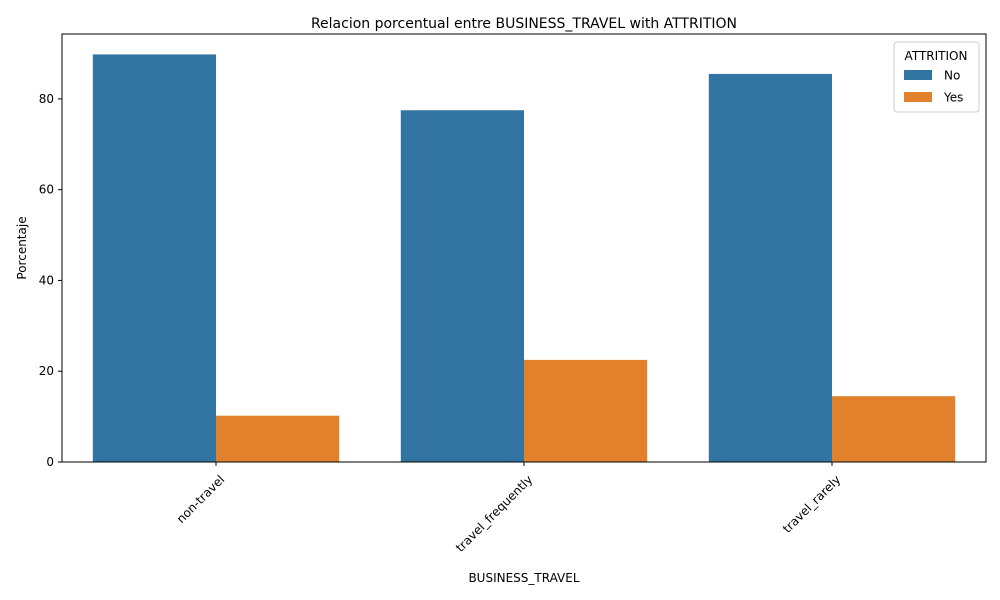  I want to click on y-axis-label: Porcentaje, so click(22, 247).